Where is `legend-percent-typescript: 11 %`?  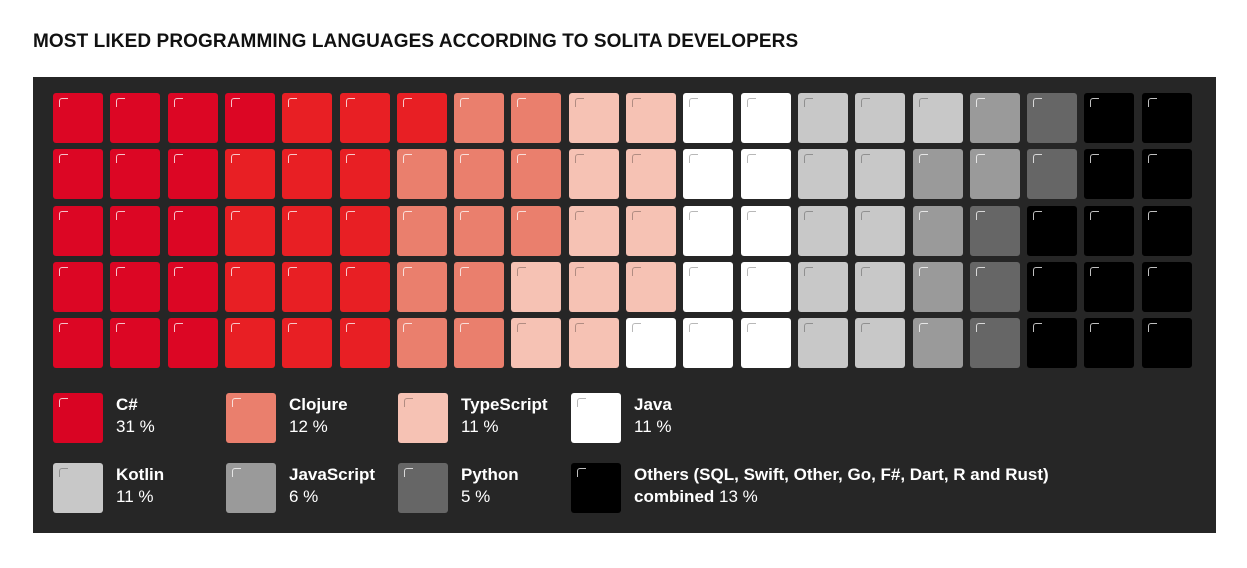 legend-percent-typescript: 11 % is located at coordinates (480, 426).